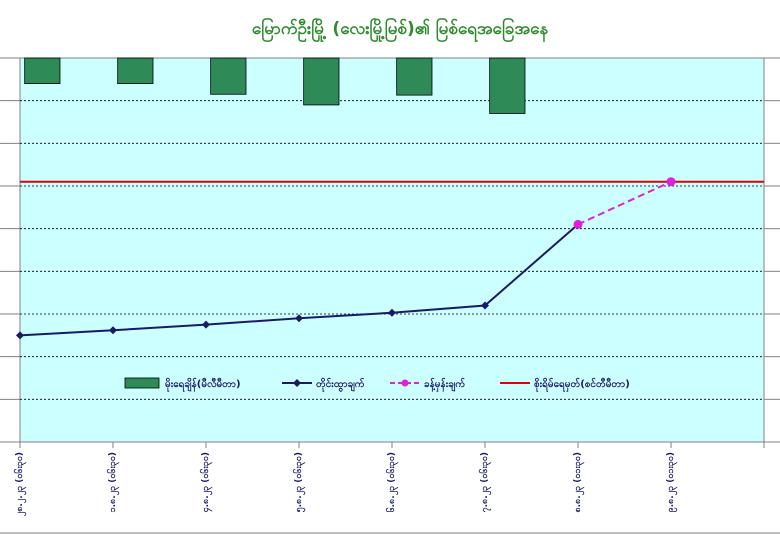 The width and height of the screenshot is (780, 535). Describe the element at coordinates (579, 482) in the screenshot. I see `x-tick-label: ၈.၈.၂၃ (၀၁း၃၀)` at that location.